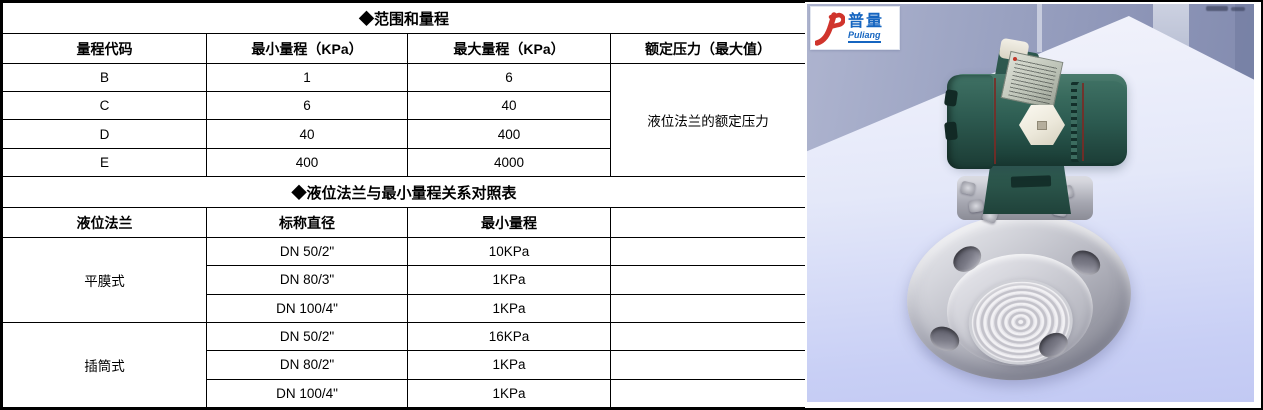  What do you see at coordinates (708, 120) in the screenshot?
I see `rated-pressure-note-cell: 液位法兰的额定压力` at bounding box center [708, 120].